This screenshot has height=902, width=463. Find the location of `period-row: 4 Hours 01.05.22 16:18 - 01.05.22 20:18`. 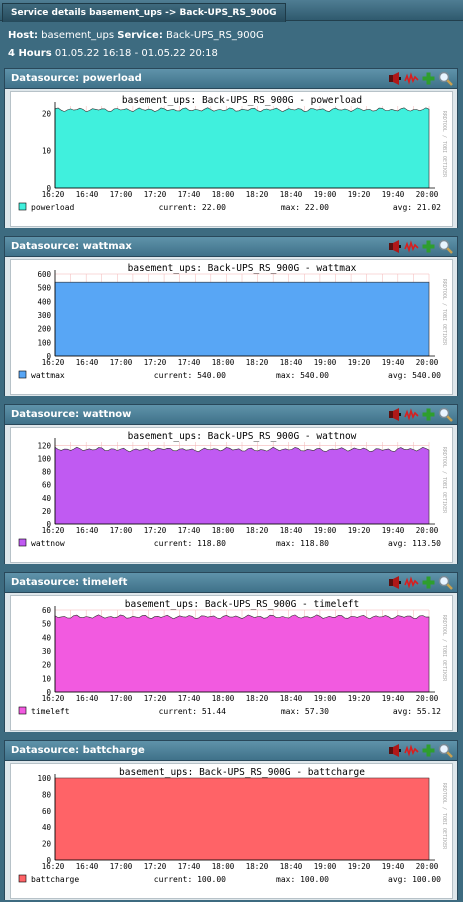

period-row: 4 Hours 01.05.22 16:18 - 01.05.22 20:18 is located at coordinates (235, 54).